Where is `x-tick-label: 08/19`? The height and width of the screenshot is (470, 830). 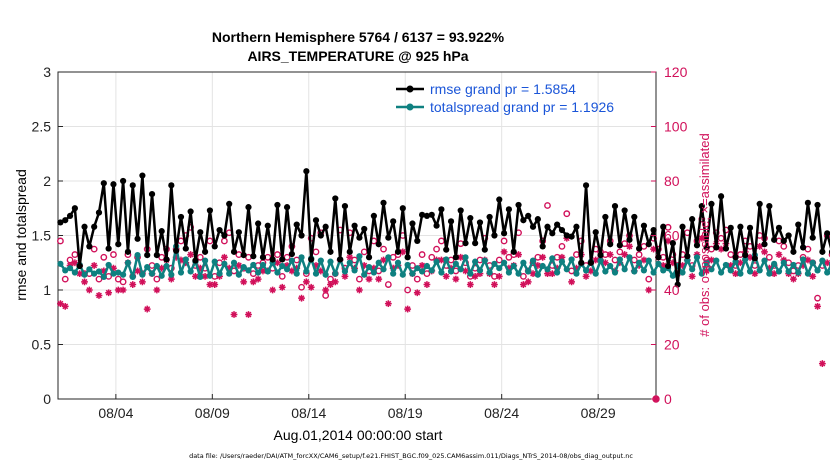
x-tick-label: 08/19 is located at coordinates (405, 413).